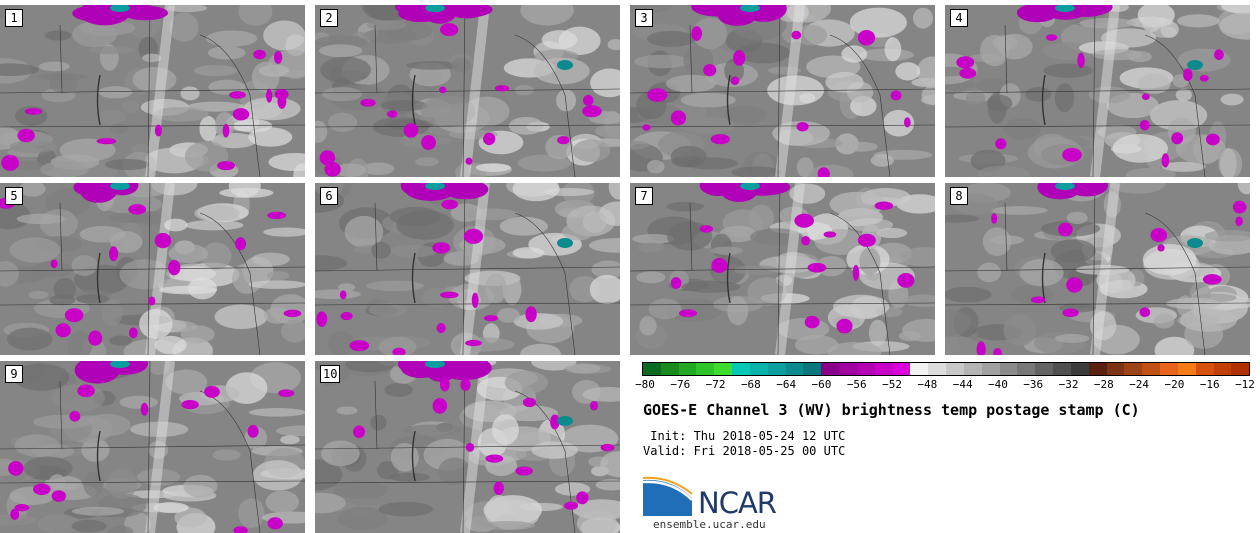 This screenshot has height=533, width=1260. What do you see at coordinates (744, 436) in the screenshot?
I see `init-time: Init: Thu 2018-05-24 12 UTC` at bounding box center [744, 436].